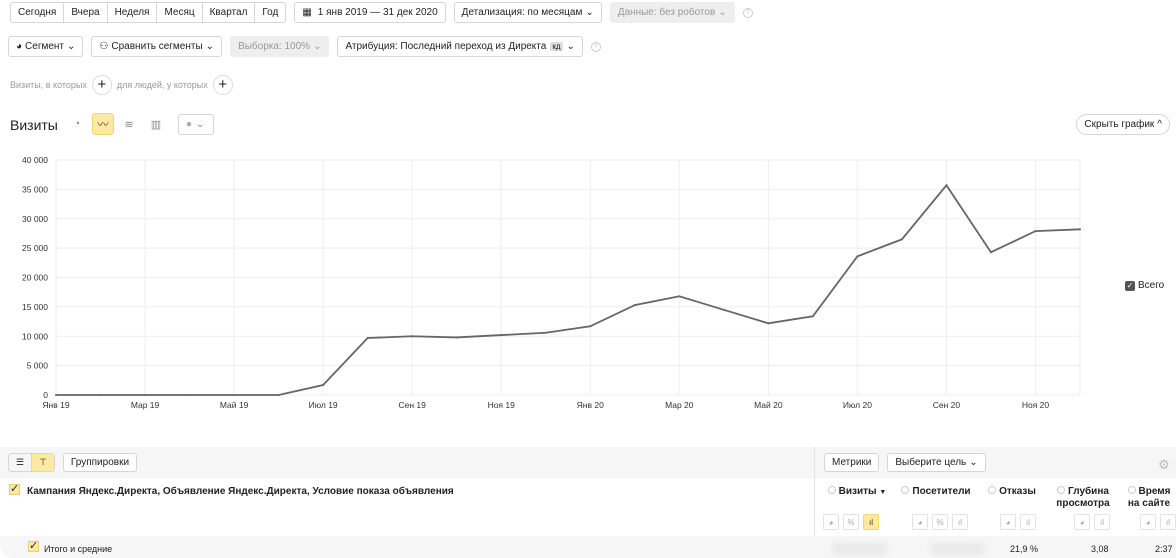  What do you see at coordinates (556, 46) in the screenshot?
I see `attribution-badge: кд` at bounding box center [556, 46].